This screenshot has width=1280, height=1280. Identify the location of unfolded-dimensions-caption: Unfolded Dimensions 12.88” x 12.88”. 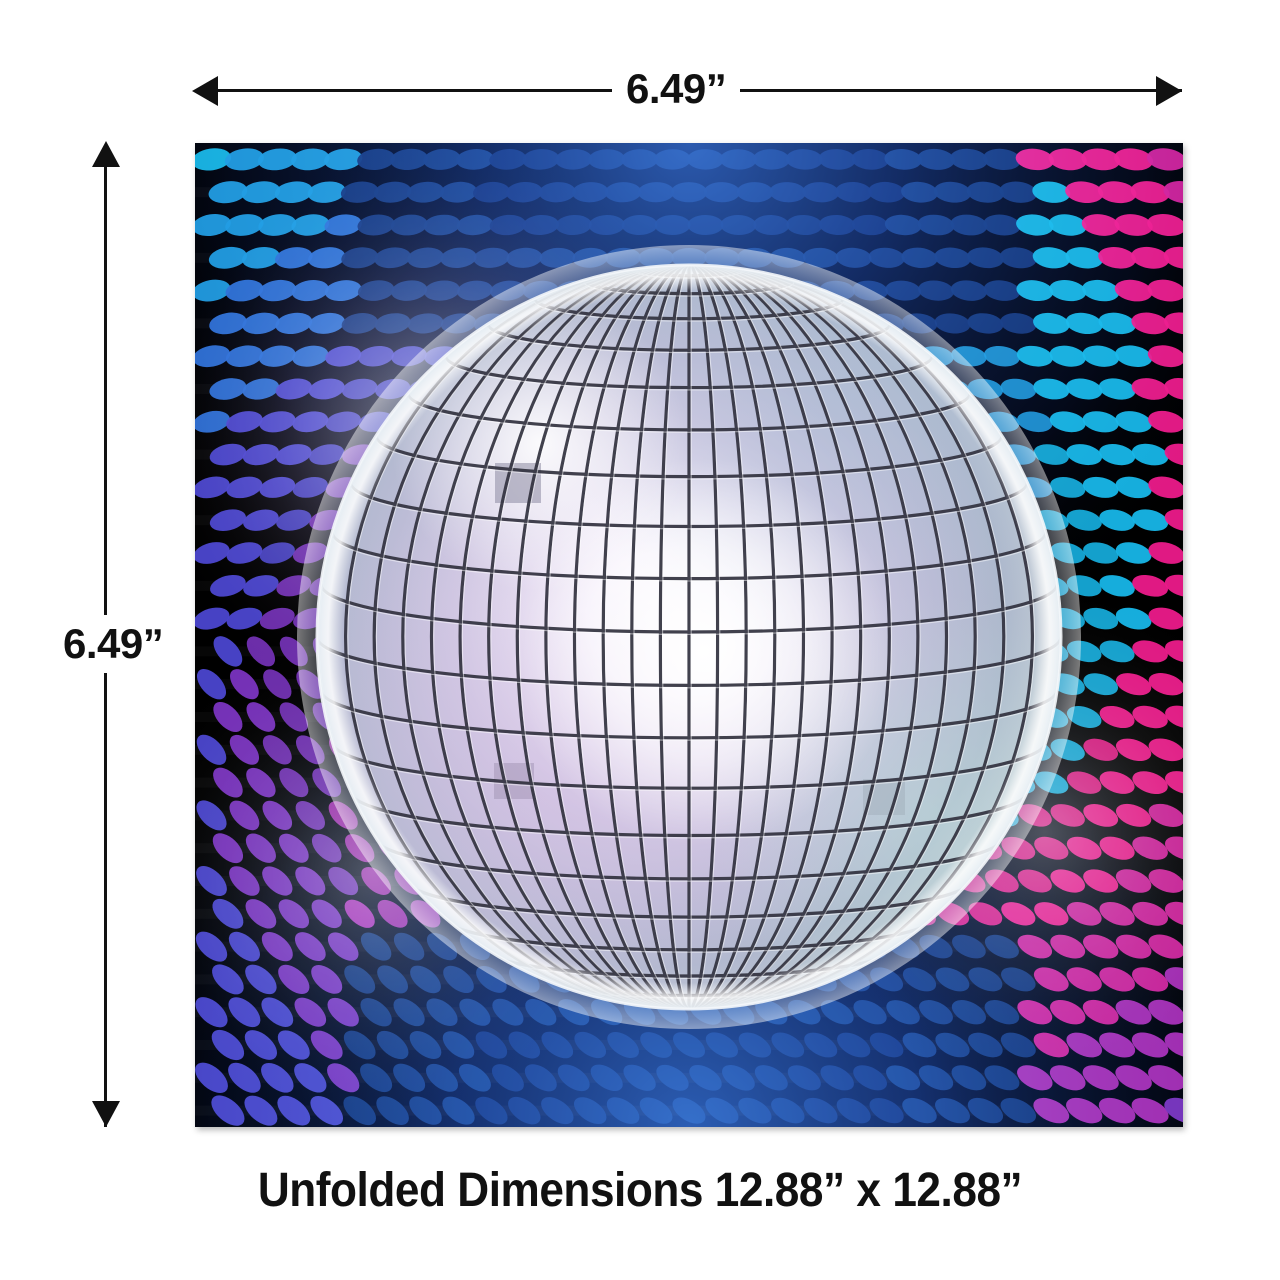
(640, 1190).